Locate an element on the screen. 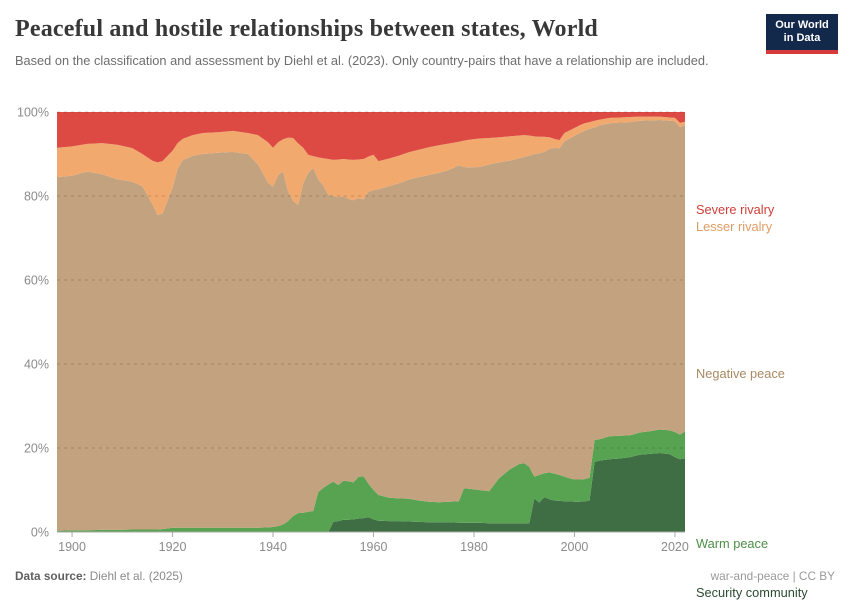  area-severe-rivalry is located at coordinates (371, 137).